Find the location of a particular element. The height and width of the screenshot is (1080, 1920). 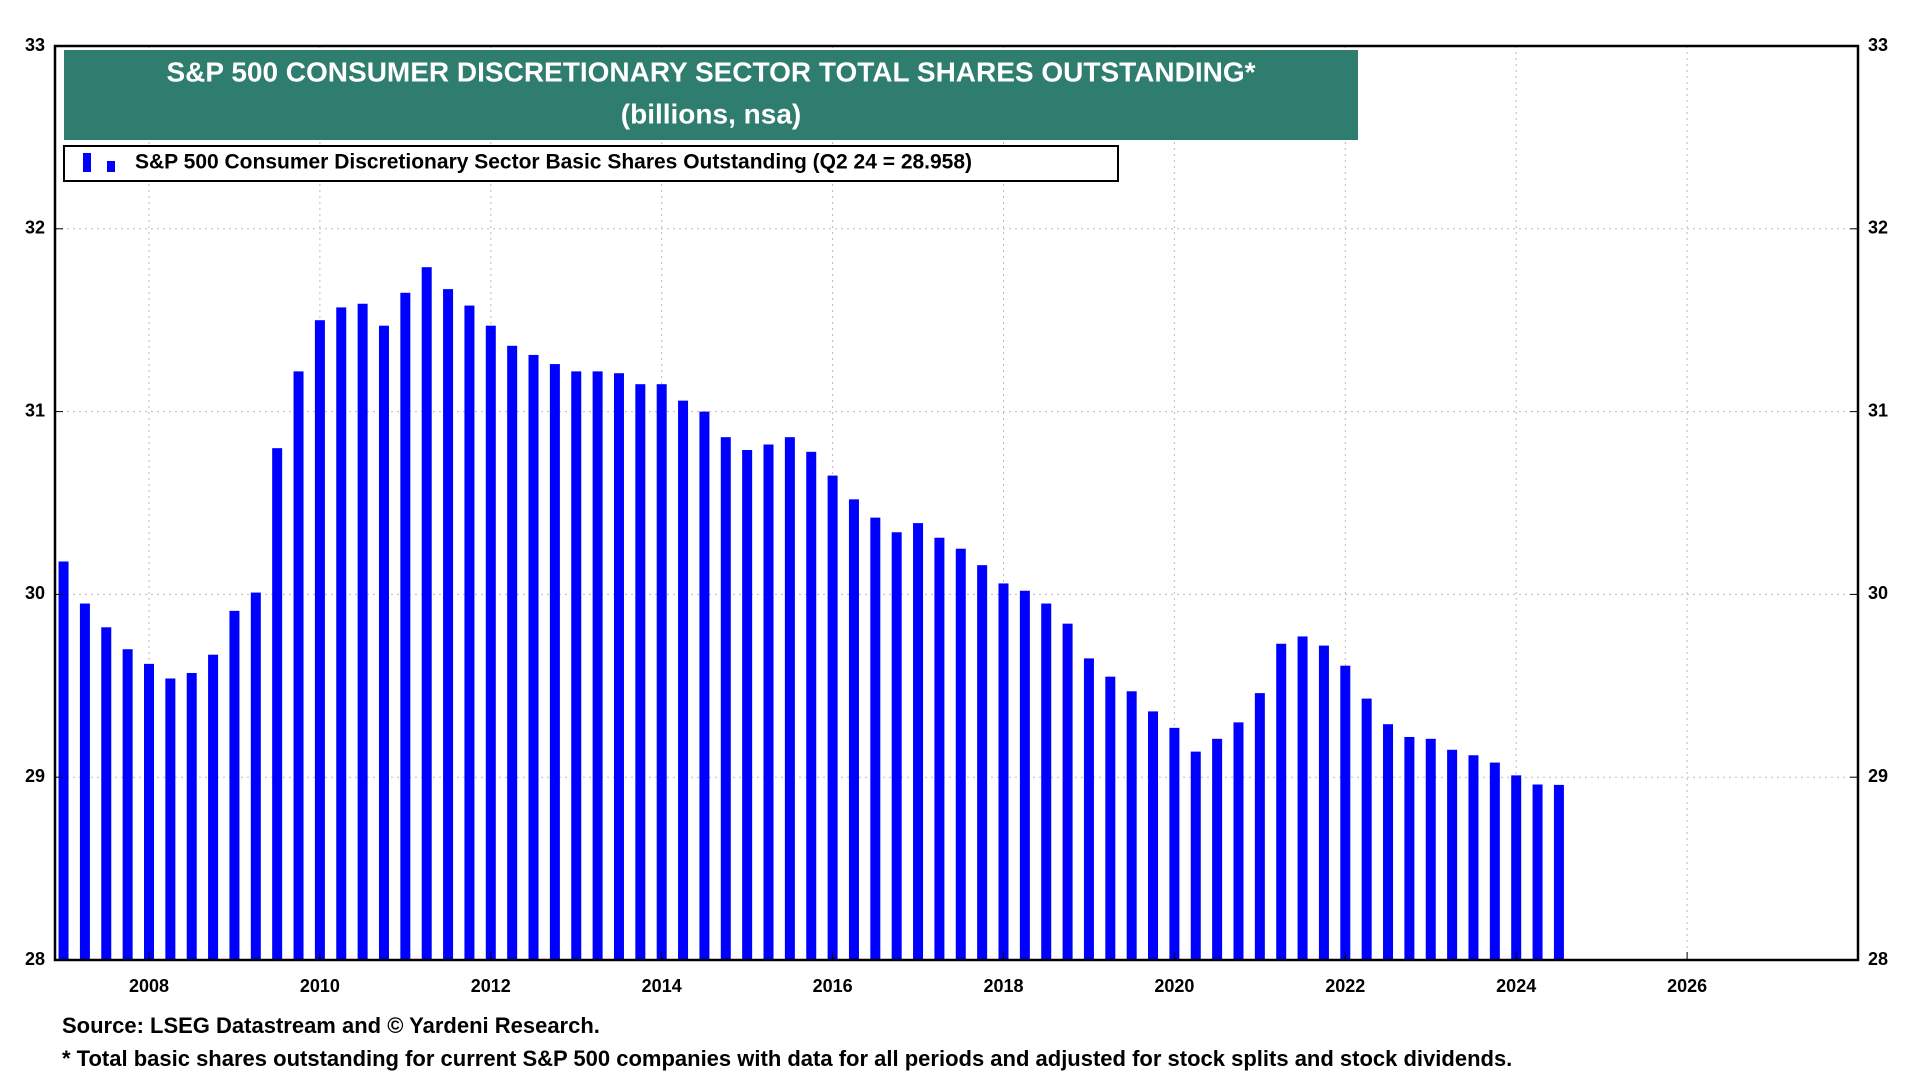

x-tick-label: 2014 is located at coordinates (662, 986).